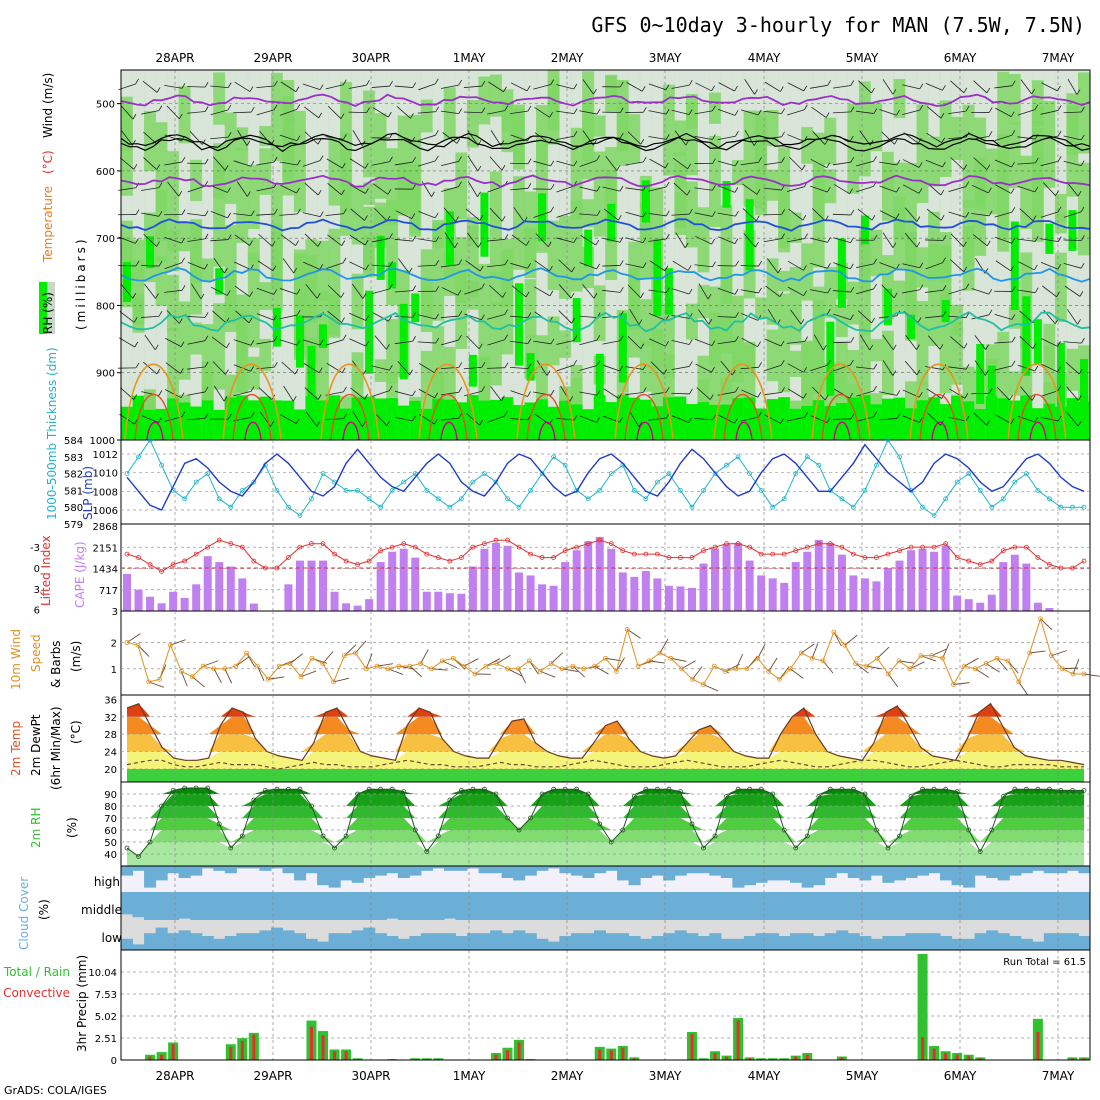 The image size is (1100, 1100). What do you see at coordinates (605, 477) in the screenshot?
I see `slp-series` at bounding box center [605, 477].